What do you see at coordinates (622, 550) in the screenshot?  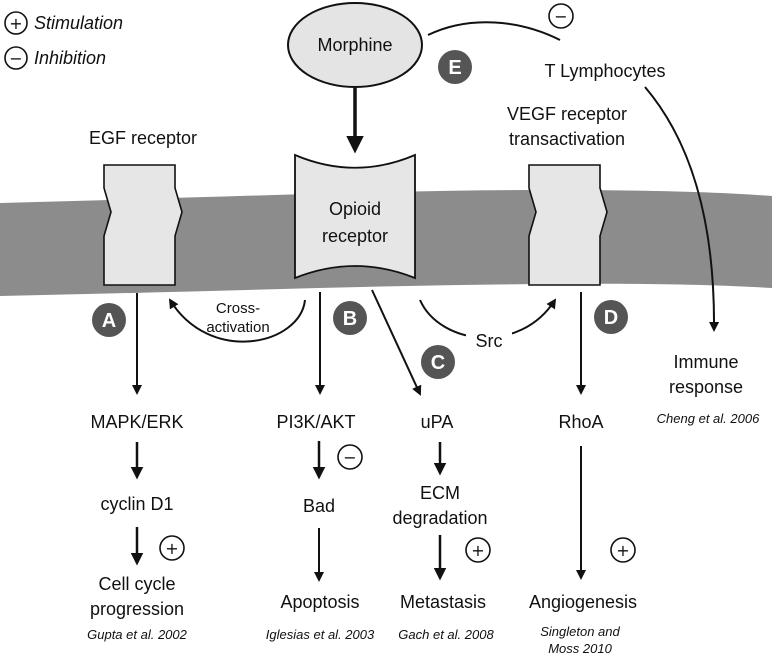 I see `angiogenesis-stimulation-symbol: +` at bounding box center [622, 550].